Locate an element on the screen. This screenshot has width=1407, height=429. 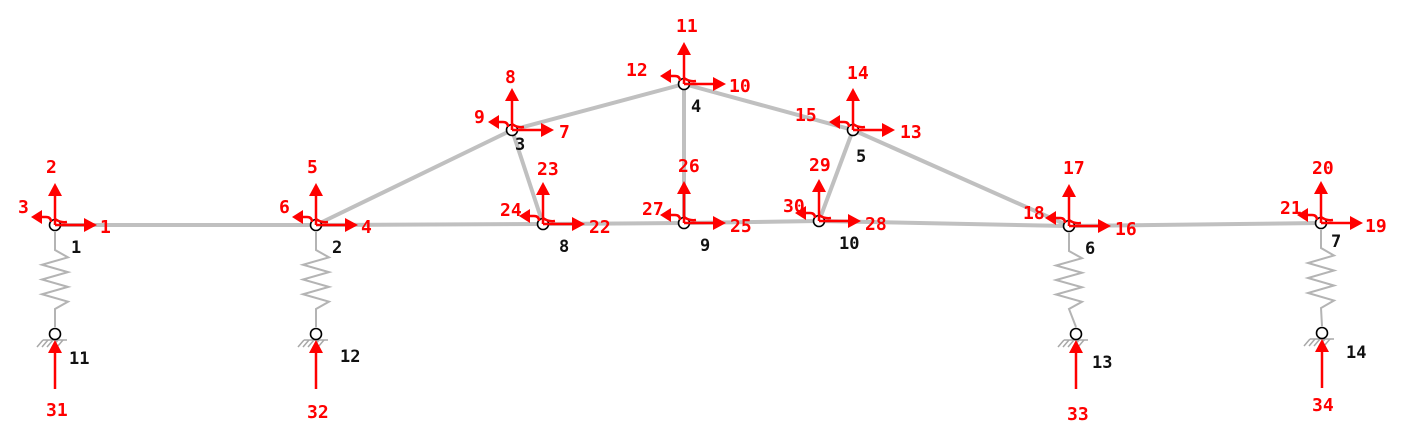
dof-label-33: 33 is located at coordinates (1078, 414).